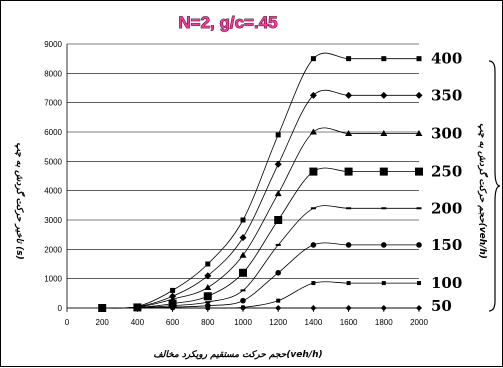 Image resolution: width=503 pixels, height=368 pixels. What do you see at coordinates (53, 249) in the screenshot?
I see `y-tick-label: 2000` at bounding box center [53, 249].